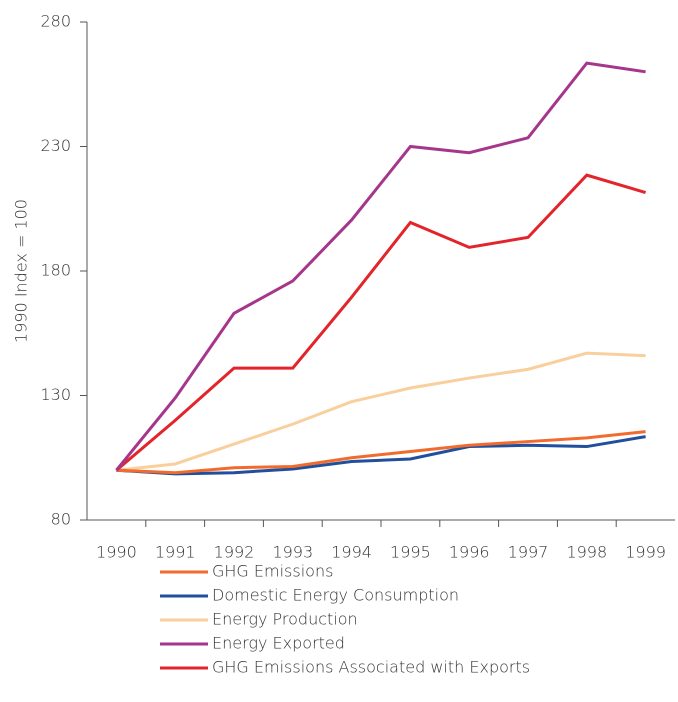 This screenshot has height=702, width=678. Describe the element at coordinates (292, 552) in the screenshot. I see `x-tick-label: 1993` at that location.